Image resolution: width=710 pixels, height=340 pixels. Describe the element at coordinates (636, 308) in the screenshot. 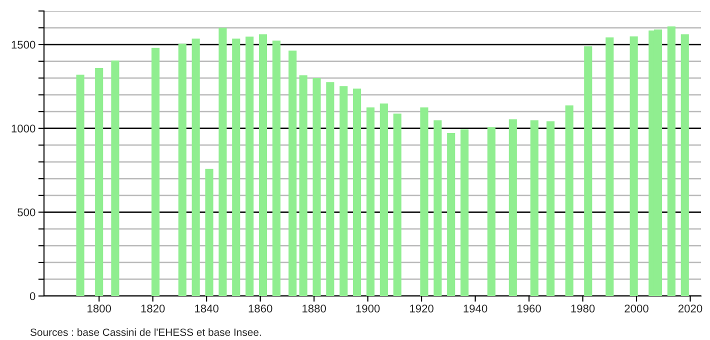

I see `x-tick-label: 2000` at that location.